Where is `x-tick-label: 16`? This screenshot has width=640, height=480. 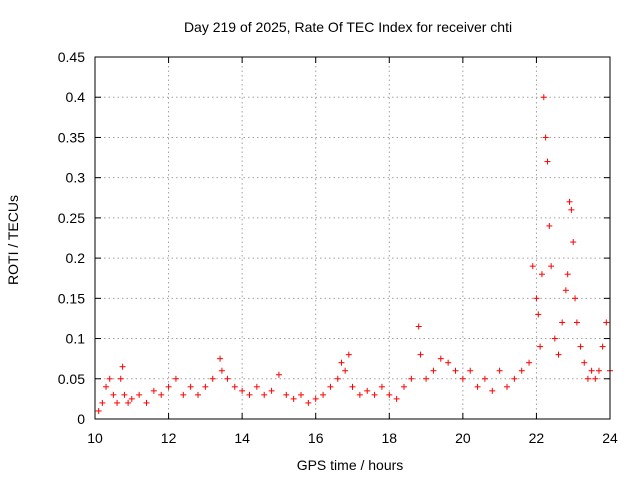 x-tick-label: 16 is located at coordinates (316, 438).